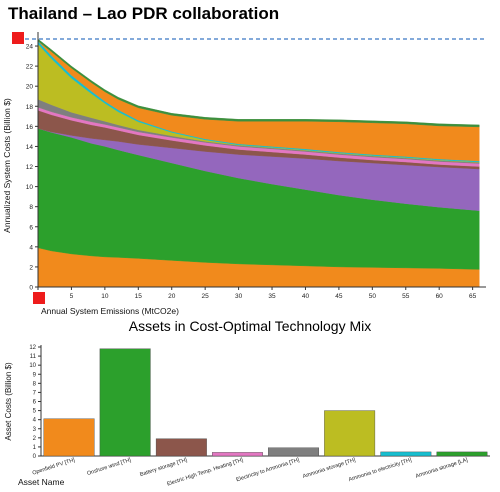 The image size is (500, 492). I want to click on x-tick-label: 50, so click(373, 296).